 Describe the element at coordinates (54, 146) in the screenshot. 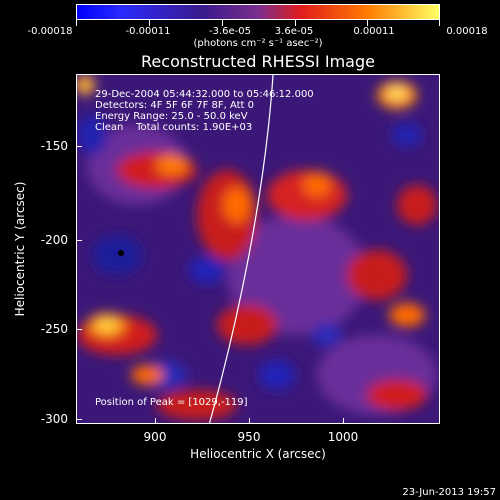

I see `y-tick-label: -150` at that location.